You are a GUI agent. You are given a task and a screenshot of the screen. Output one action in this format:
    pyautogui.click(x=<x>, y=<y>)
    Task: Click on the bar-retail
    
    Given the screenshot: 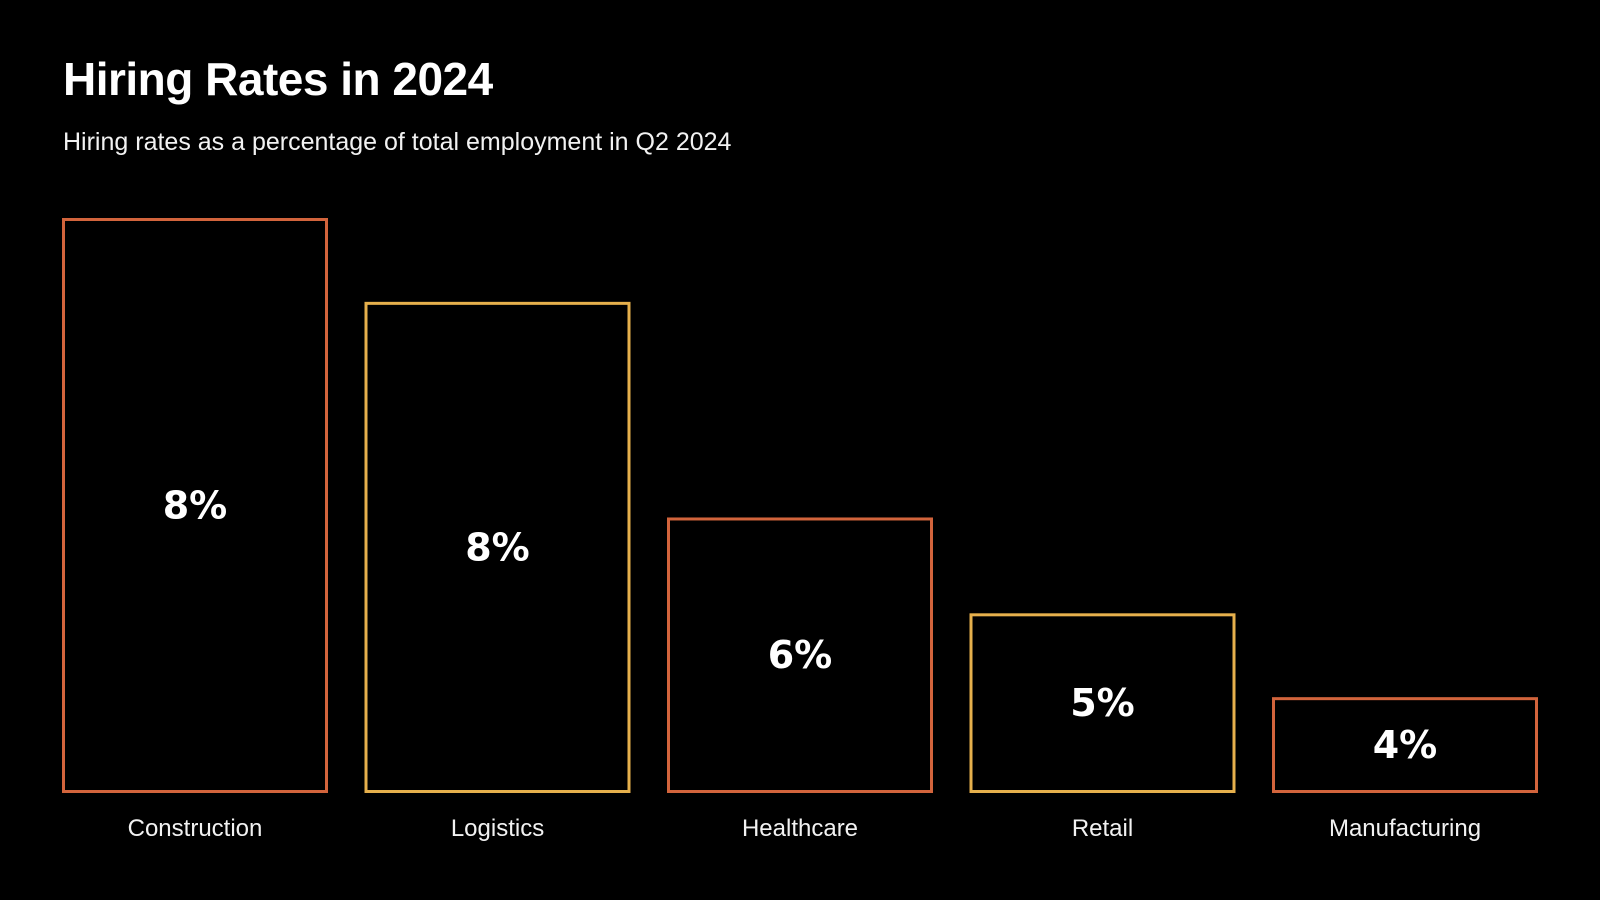 What is the action you would take?
    pyautogui.click(x=1102, y=703)
    